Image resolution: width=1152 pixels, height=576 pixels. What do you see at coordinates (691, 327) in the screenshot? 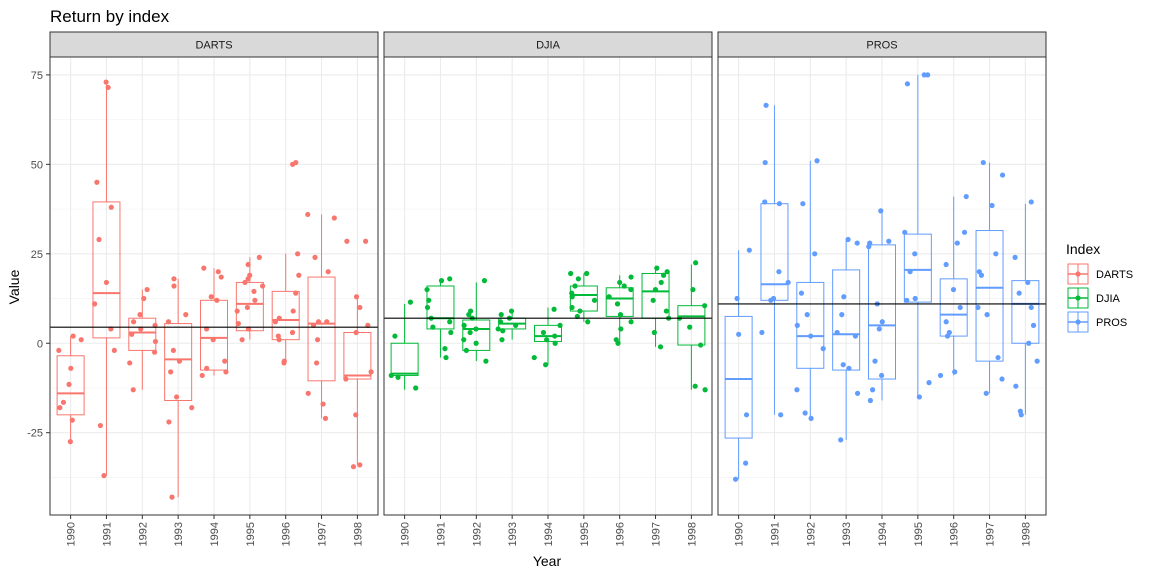
I see `box-1998` at bounding box center [691, 327].